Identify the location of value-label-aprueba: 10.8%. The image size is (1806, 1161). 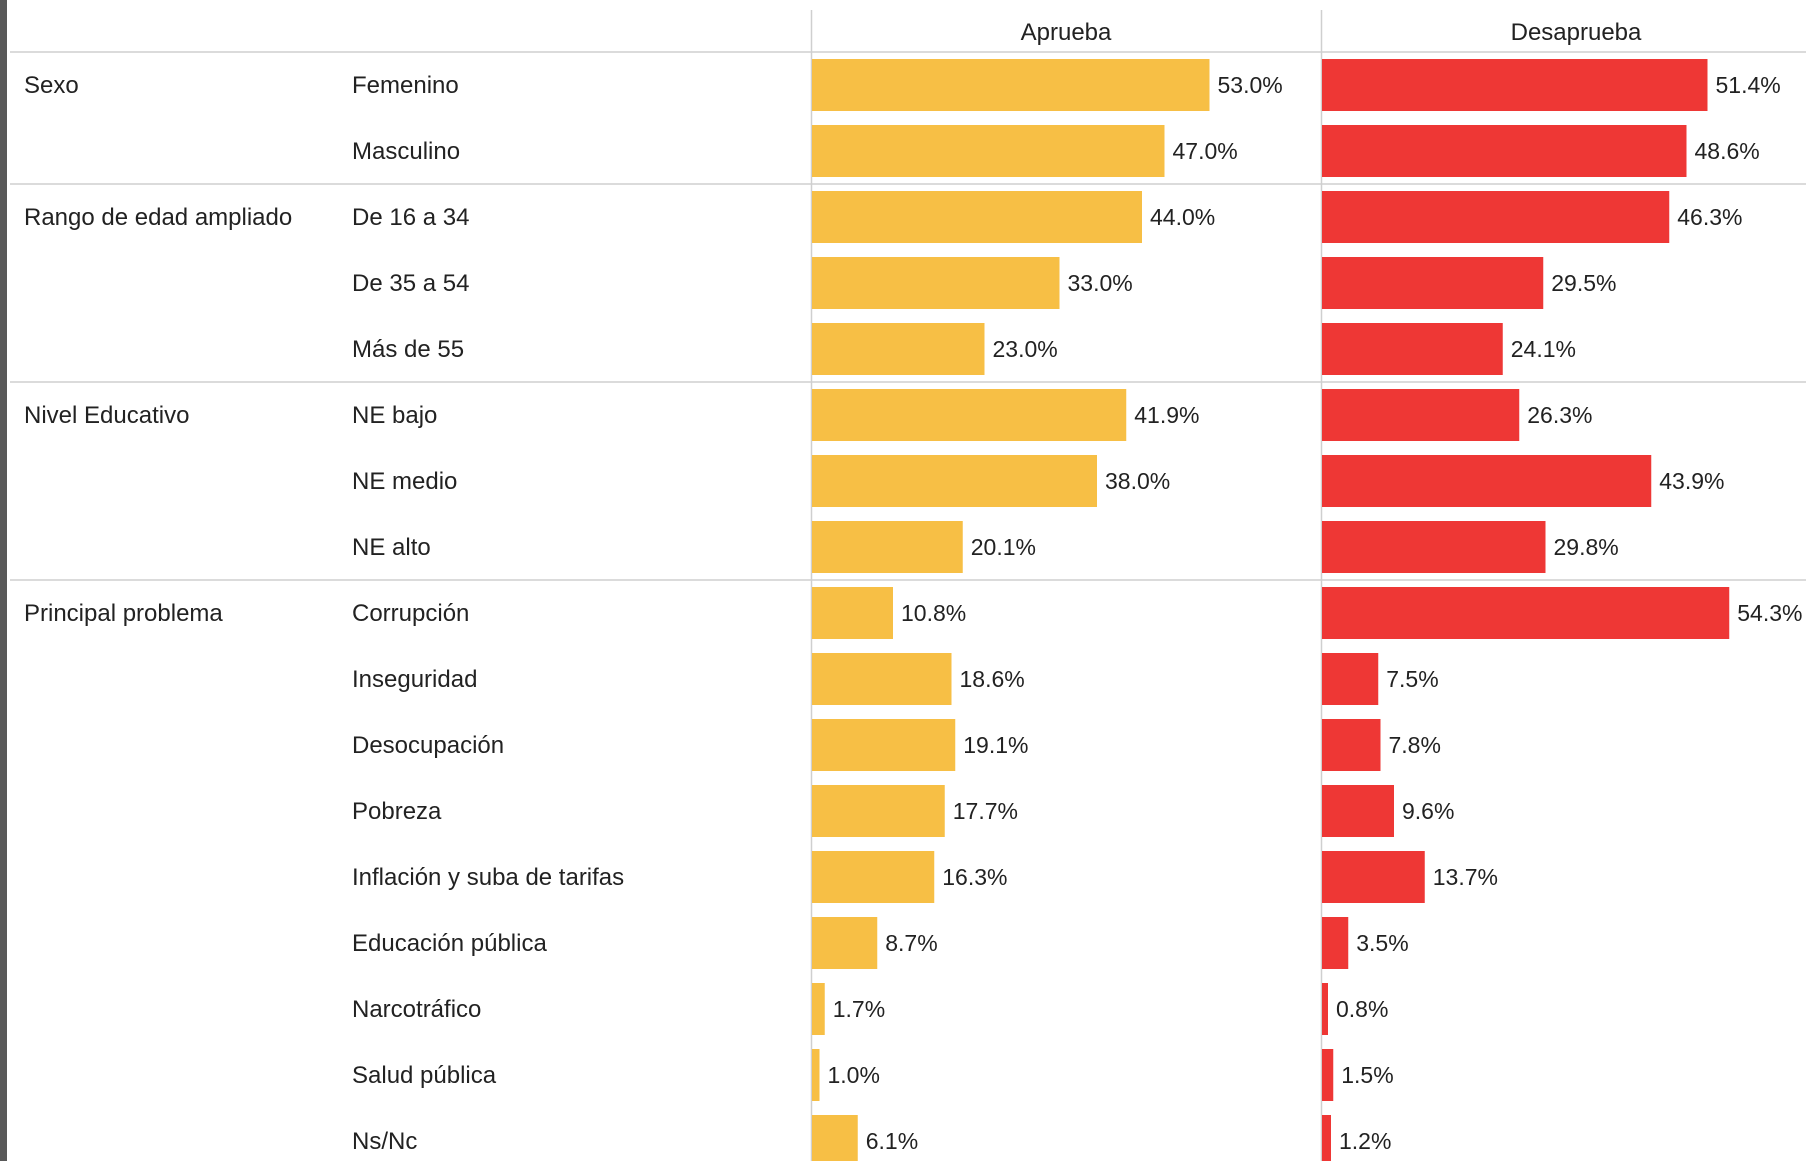
(933, 613).